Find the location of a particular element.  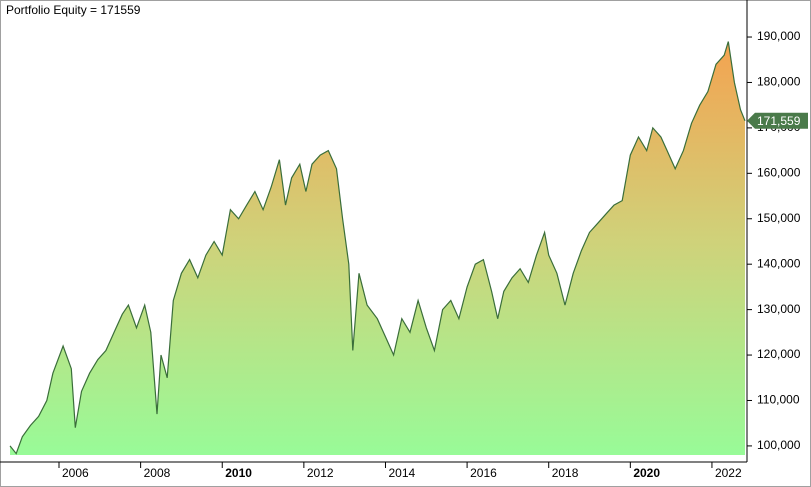

y-tick-label: 100,000 is located at coordinates (779, 445).